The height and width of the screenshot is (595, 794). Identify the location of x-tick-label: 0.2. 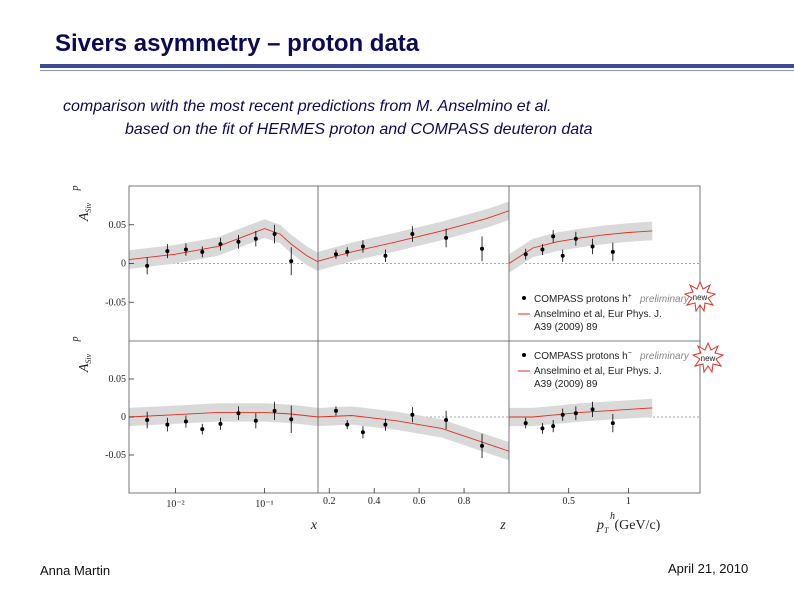
(329, 501).